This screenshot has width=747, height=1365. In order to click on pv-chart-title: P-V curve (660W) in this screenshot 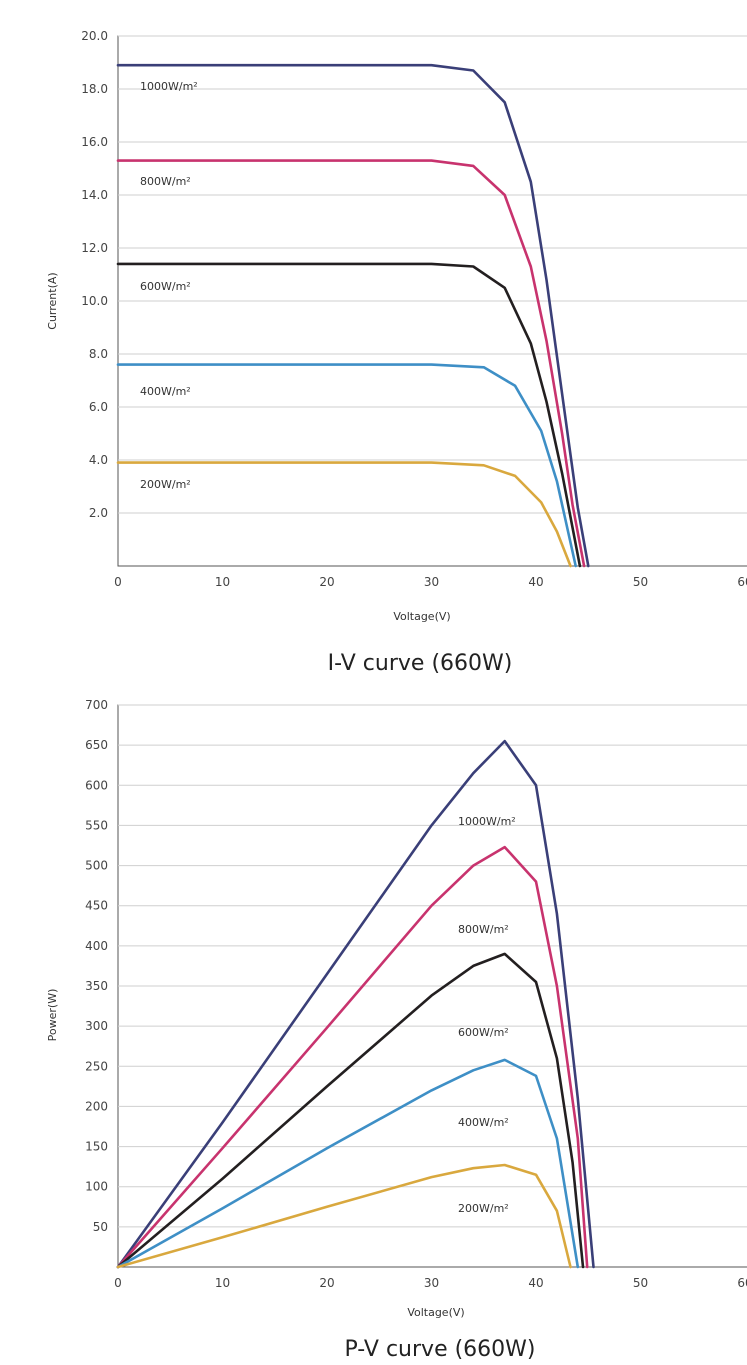, I will do `click(439, 1349)`.